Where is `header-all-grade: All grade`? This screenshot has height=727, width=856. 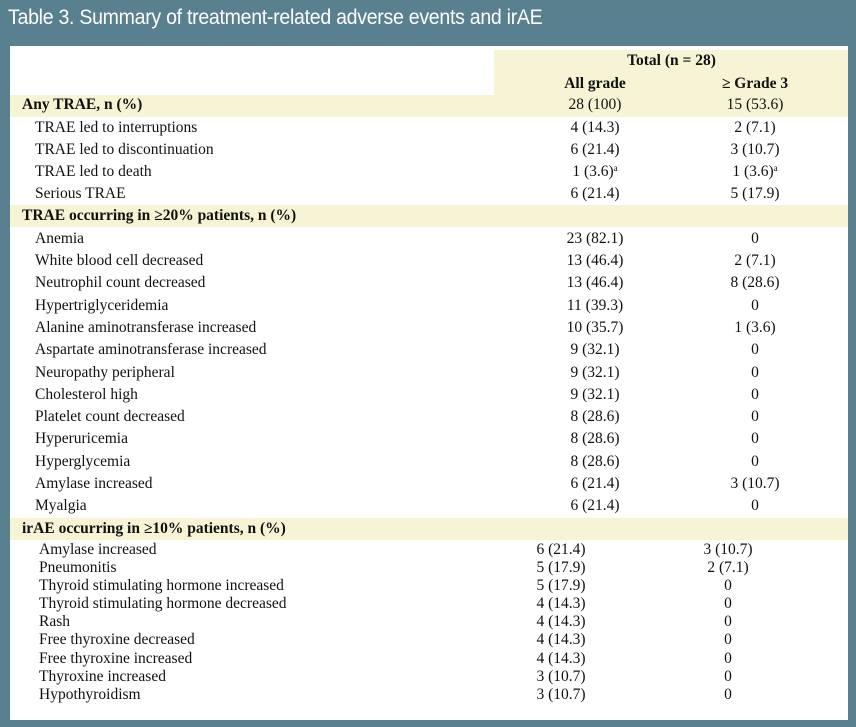
header-all-grade: All grade is located at coordinates (595, 83).